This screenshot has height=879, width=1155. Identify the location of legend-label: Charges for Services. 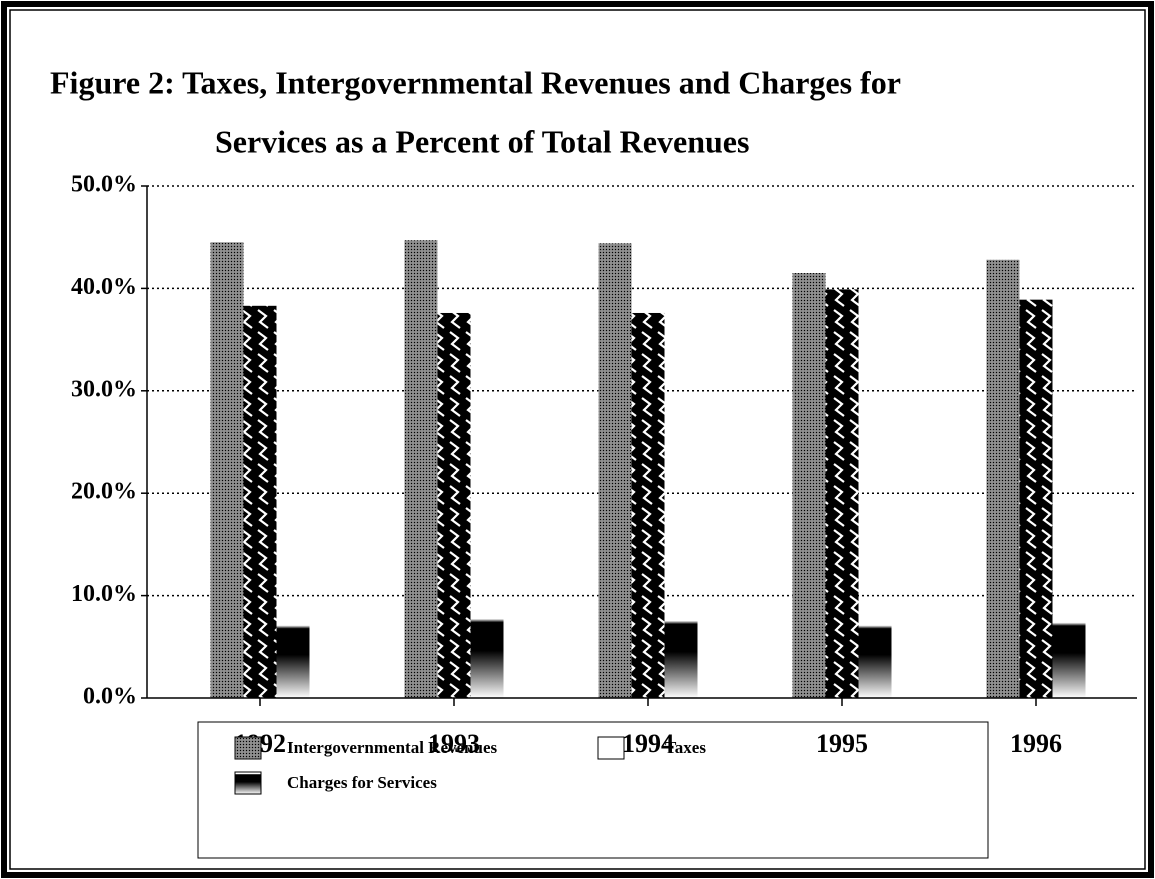
(362, 782).